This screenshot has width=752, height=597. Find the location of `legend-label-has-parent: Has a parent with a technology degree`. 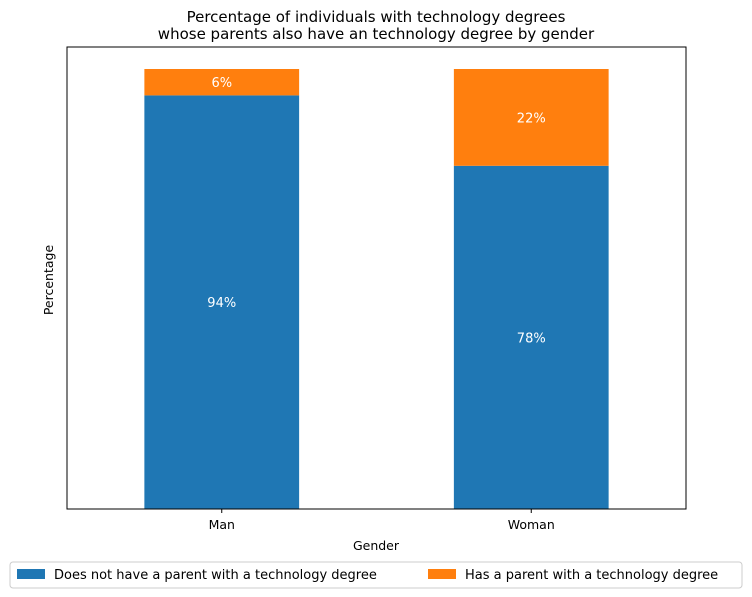

legend-label-has-parent: Has a parent with a technology degree is located at coordinates (591, 575).